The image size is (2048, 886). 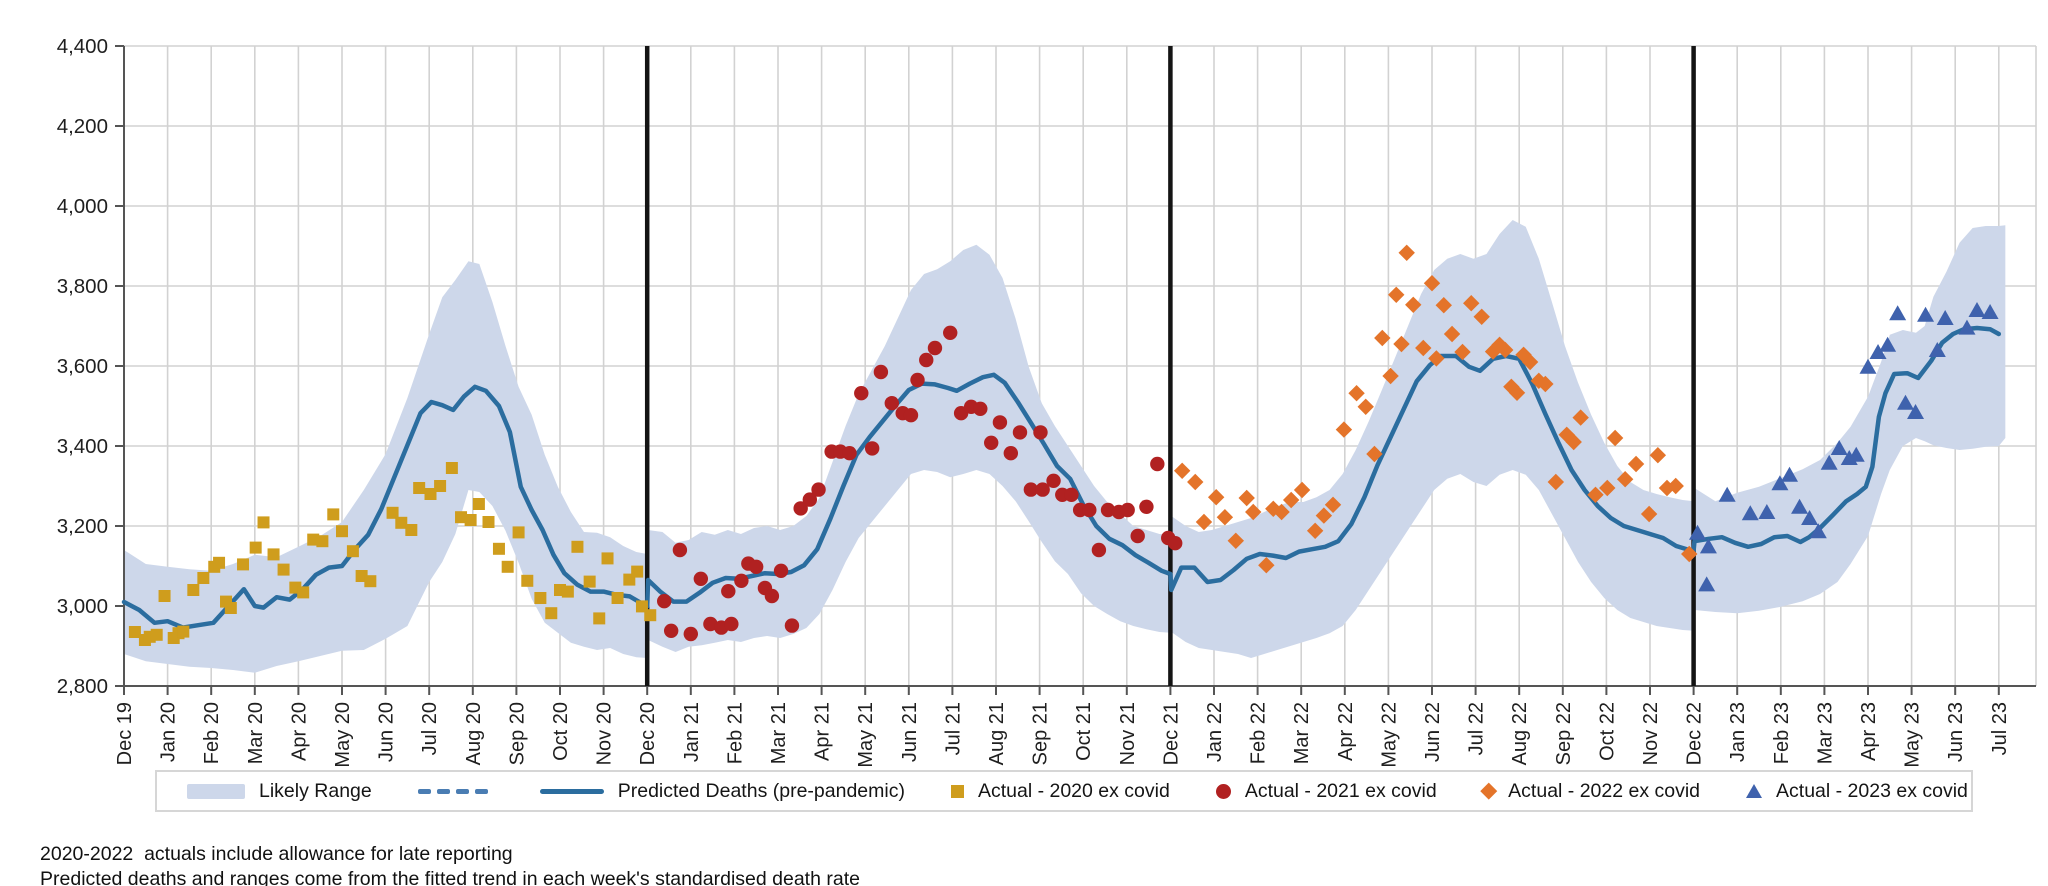 I want to click on square-legend-swatch, so click(x=957, y=791).